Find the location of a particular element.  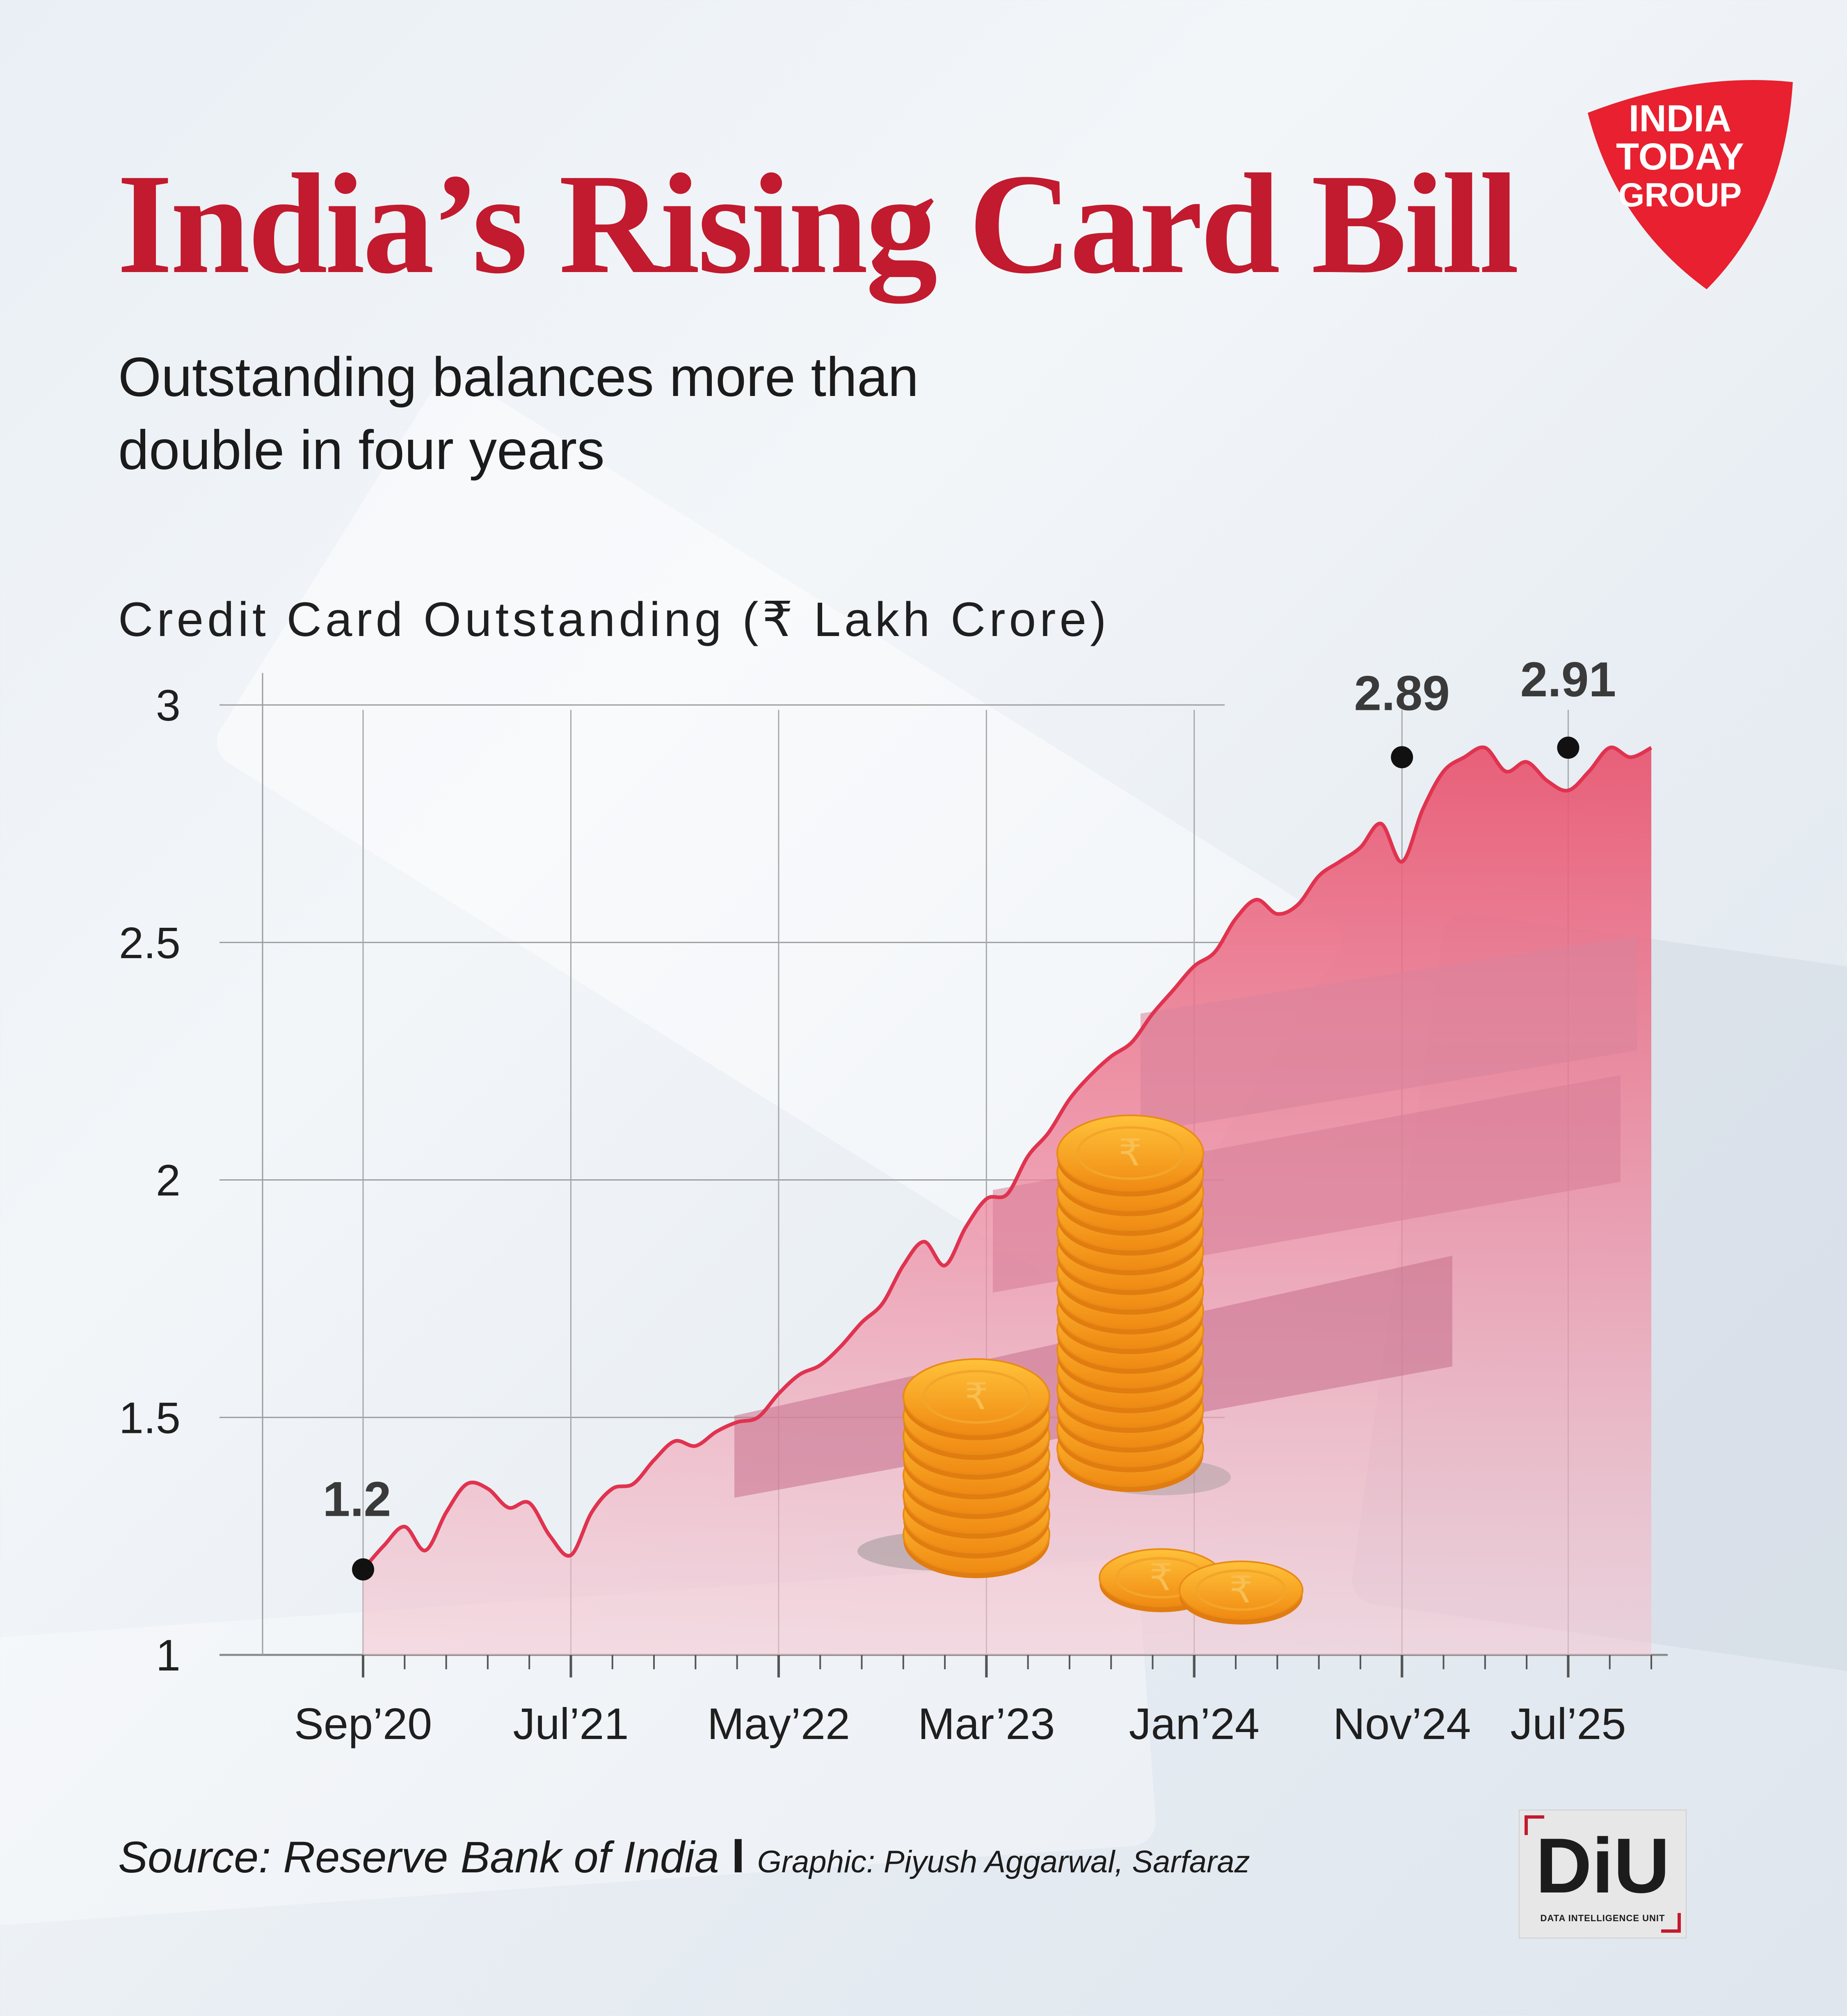

y-tick-label: 3 is located at coordinates (168, 705).